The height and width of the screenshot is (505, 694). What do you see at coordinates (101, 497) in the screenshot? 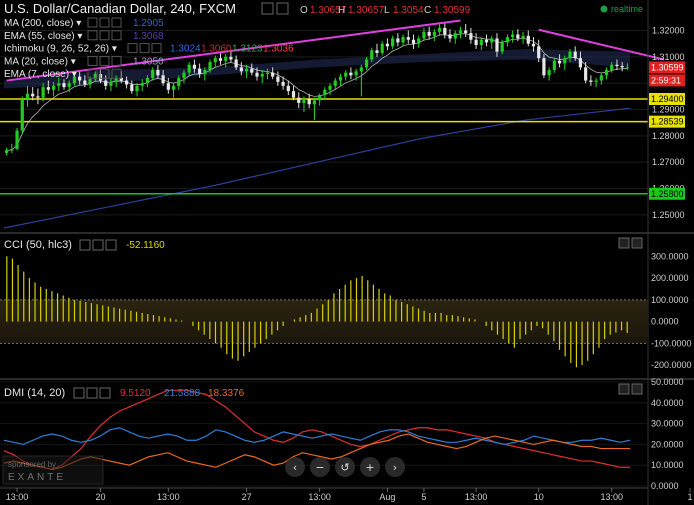
I see `time-tick-label: 20` at bounding box center [101, 497].